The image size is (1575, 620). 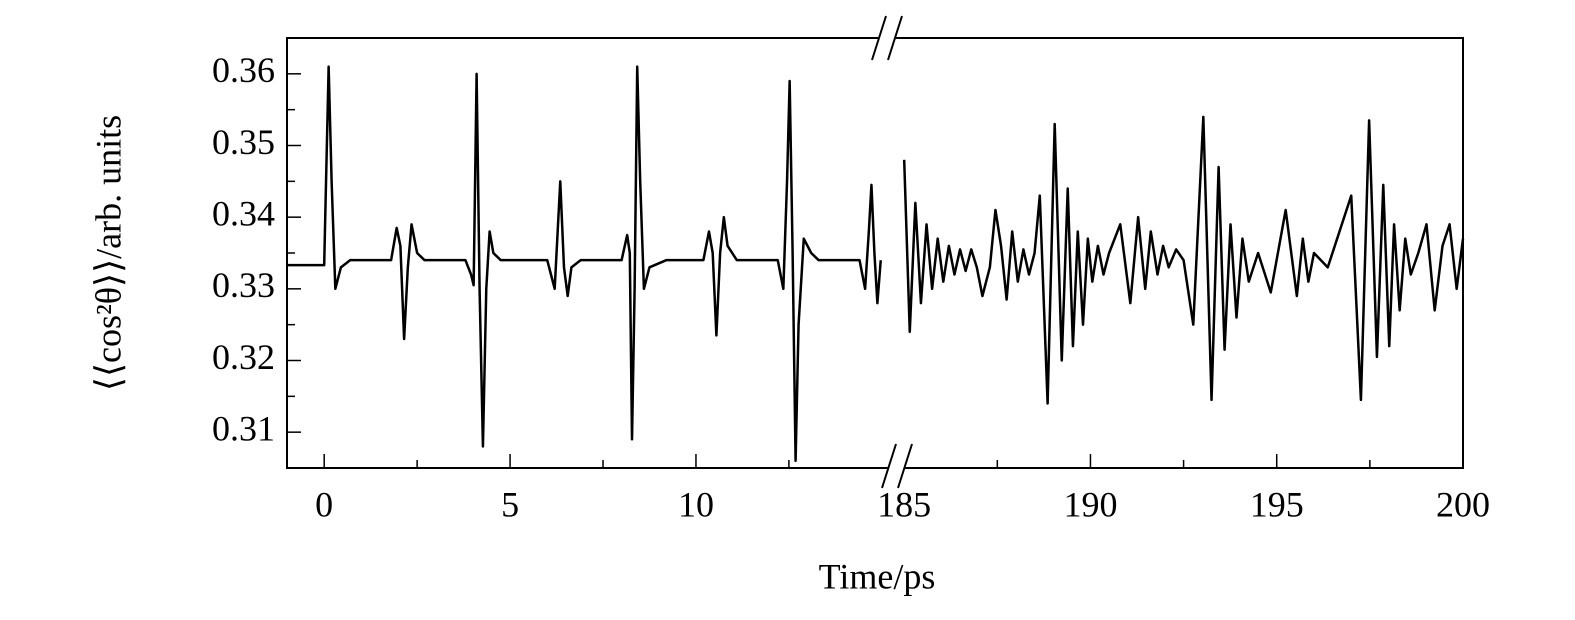 What do you see at coordinates (887, 38) in the screenshot?
I see `axis-break-top` at bounding box center [887, 38].